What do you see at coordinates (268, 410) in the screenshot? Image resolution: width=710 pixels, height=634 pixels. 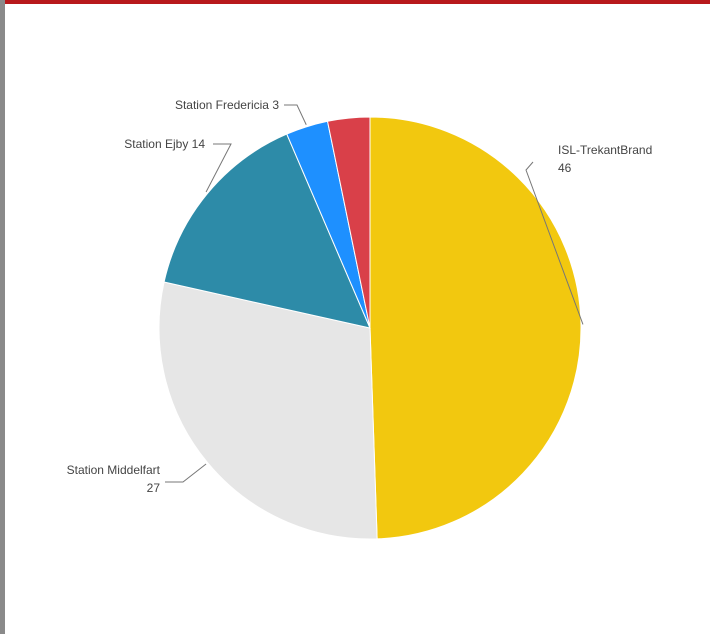 I see `pie-slice-station-middelfart` at bounding box center [268, 410].